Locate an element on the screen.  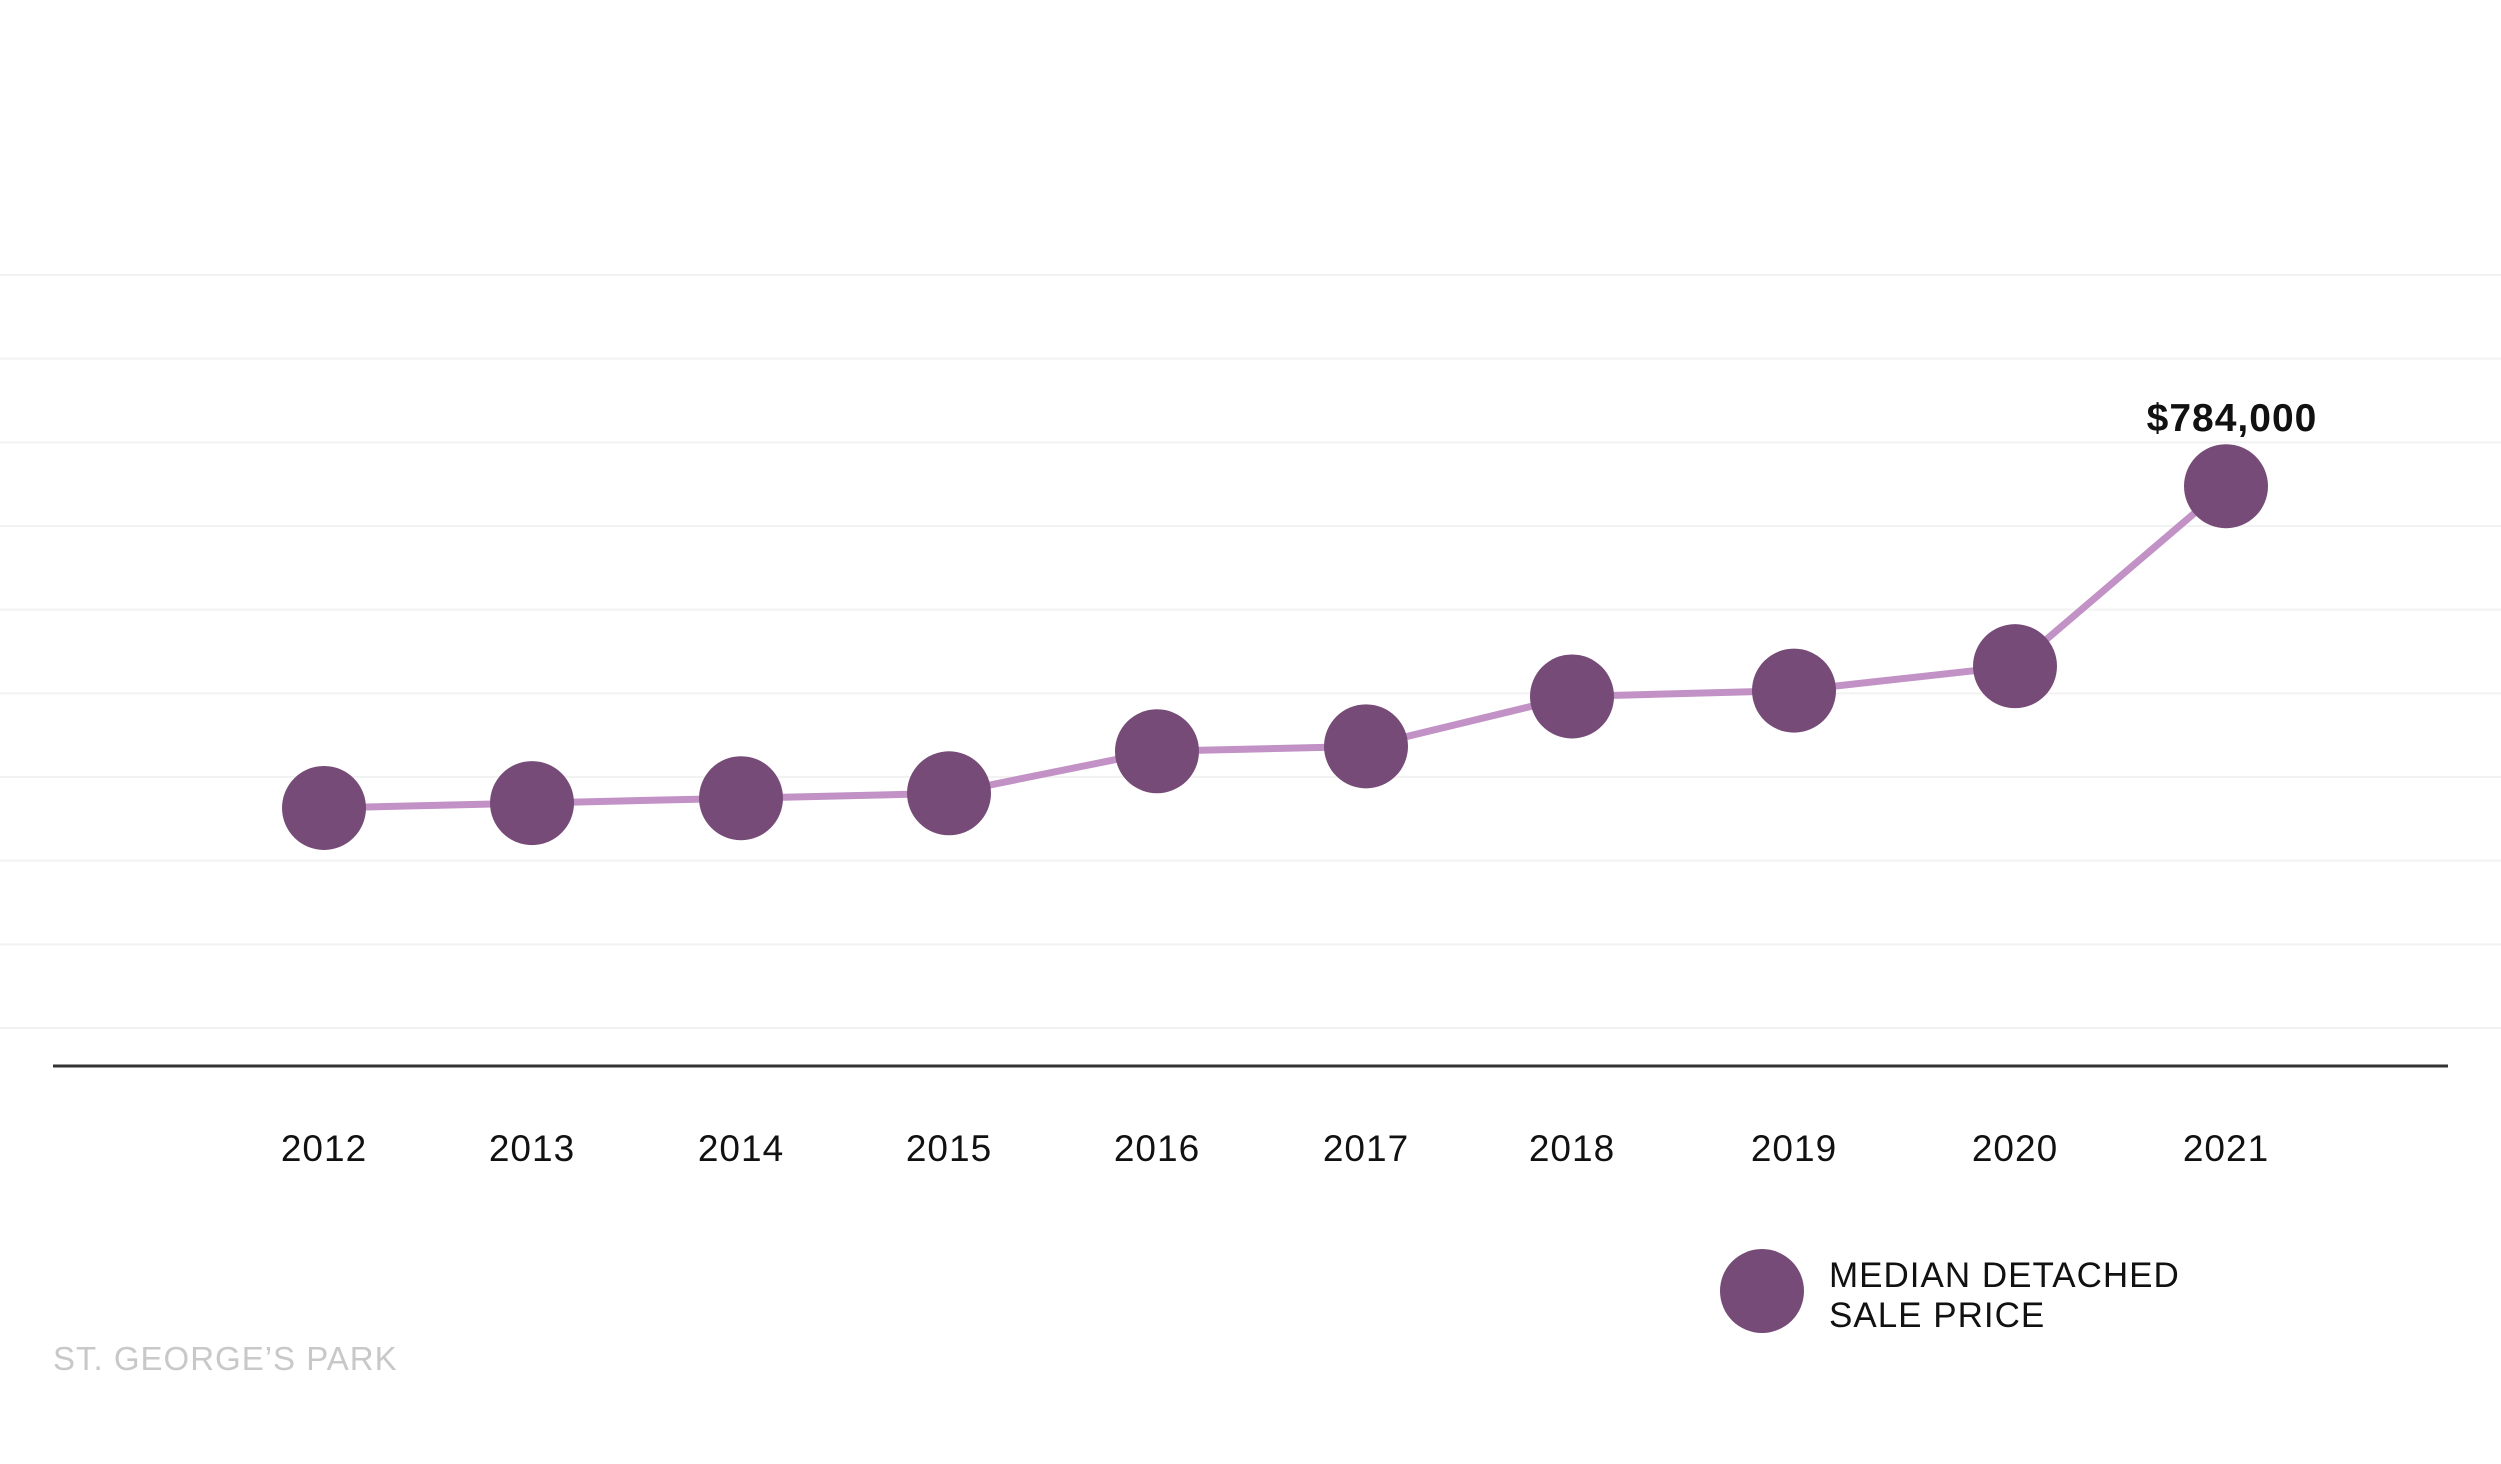
data-point-2020 is located at coordinates (2015, 666).